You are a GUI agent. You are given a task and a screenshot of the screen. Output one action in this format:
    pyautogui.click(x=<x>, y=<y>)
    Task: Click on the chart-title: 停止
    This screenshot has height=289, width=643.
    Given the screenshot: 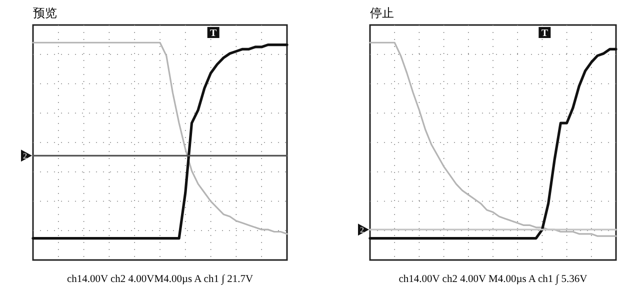 What is the action you would take?
    pyautogui.click(x=382, y=13)
    